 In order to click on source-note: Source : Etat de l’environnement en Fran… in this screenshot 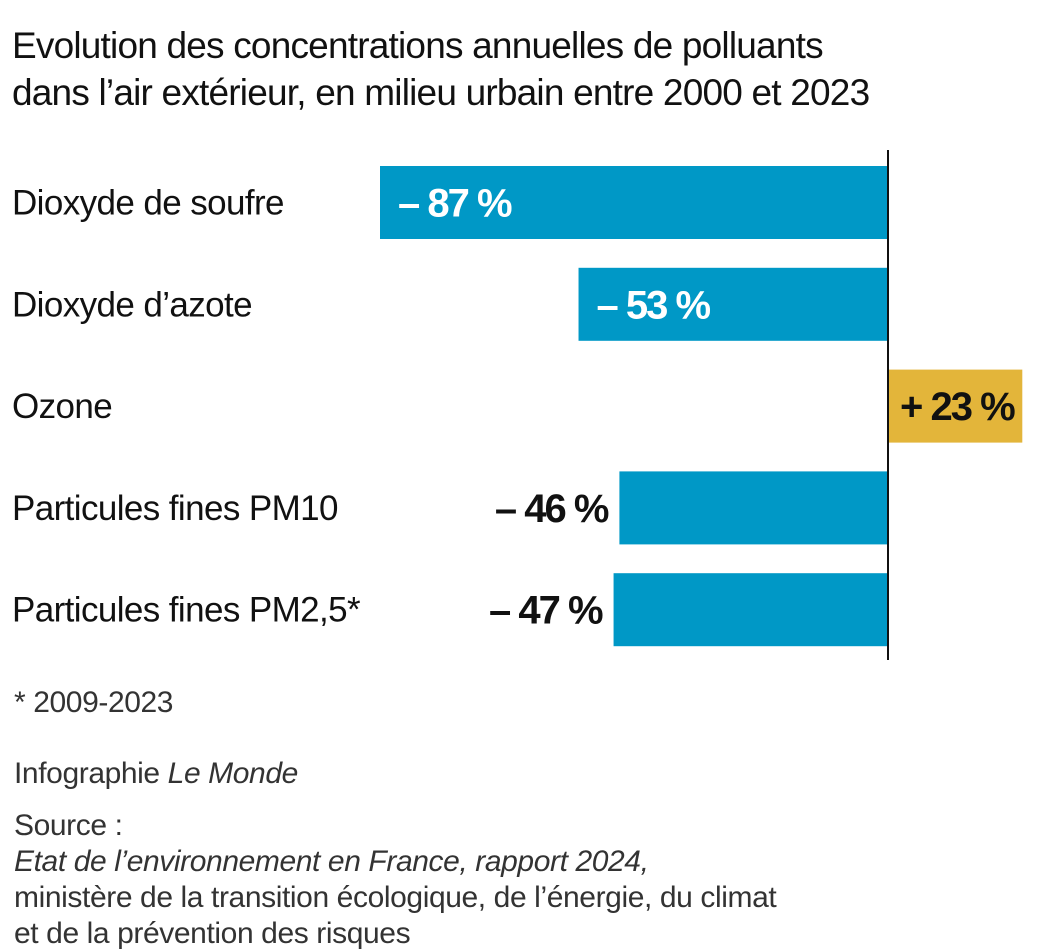, I will do `click(524, 880)`.